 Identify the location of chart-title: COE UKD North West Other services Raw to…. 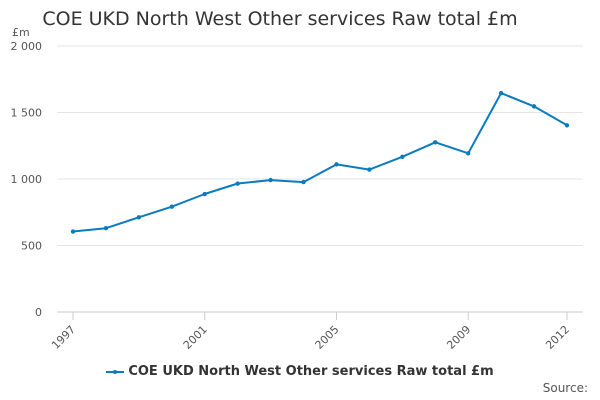
(280, 19).